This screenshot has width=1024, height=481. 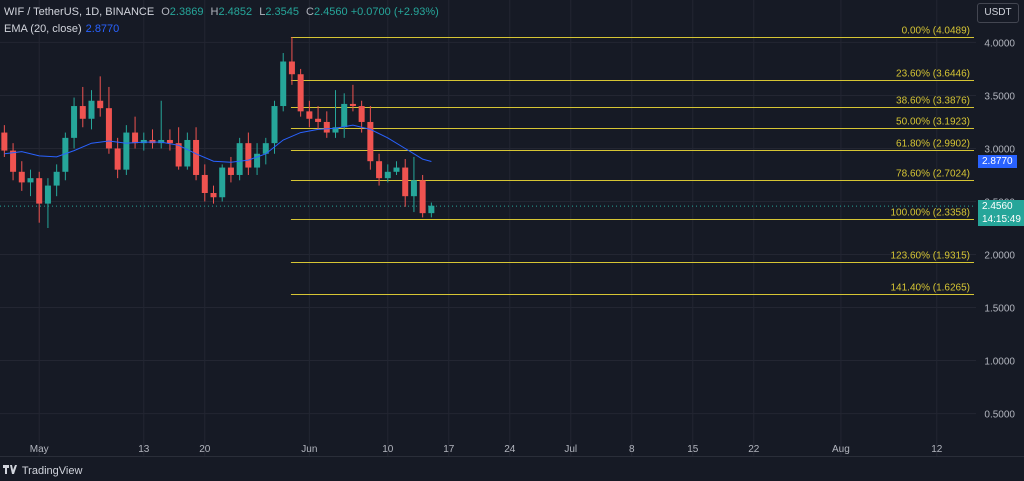 I want to click on tradingview-label: TradingView, so click(x=52, y=471).